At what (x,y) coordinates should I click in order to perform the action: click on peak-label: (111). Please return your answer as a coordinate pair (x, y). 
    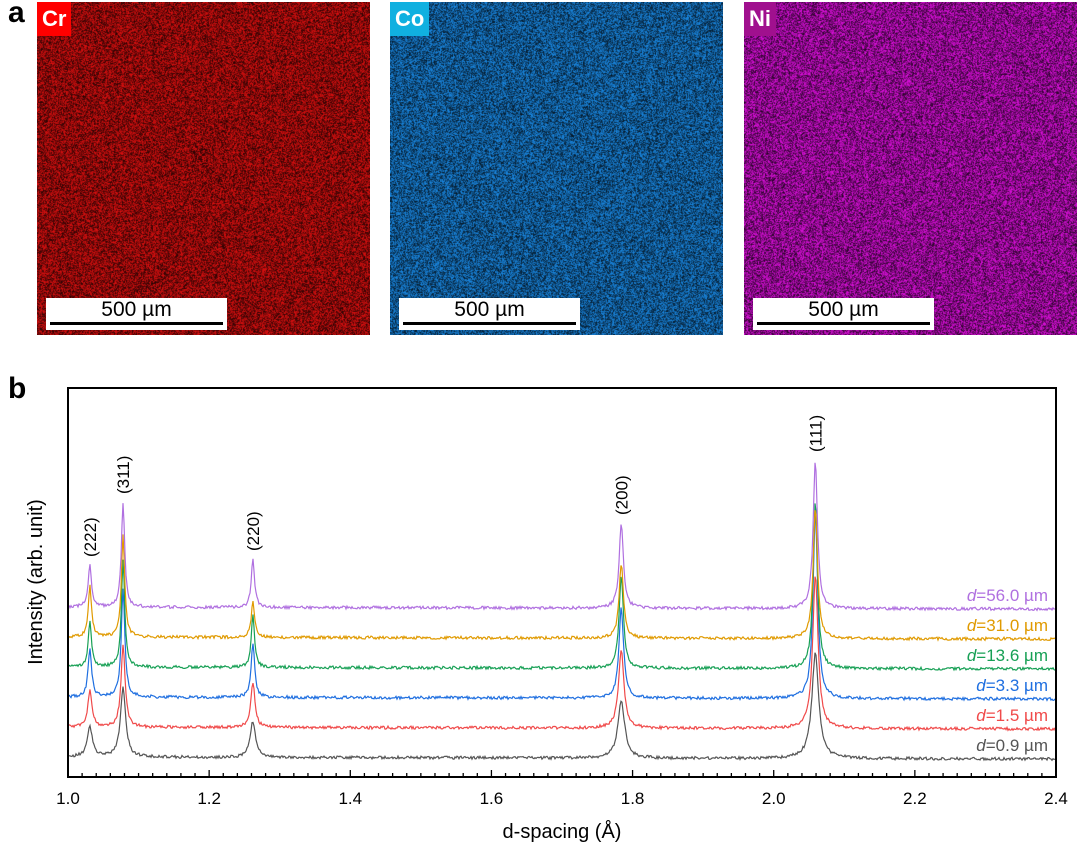
    Looking at the image, I should click on (815, 433).